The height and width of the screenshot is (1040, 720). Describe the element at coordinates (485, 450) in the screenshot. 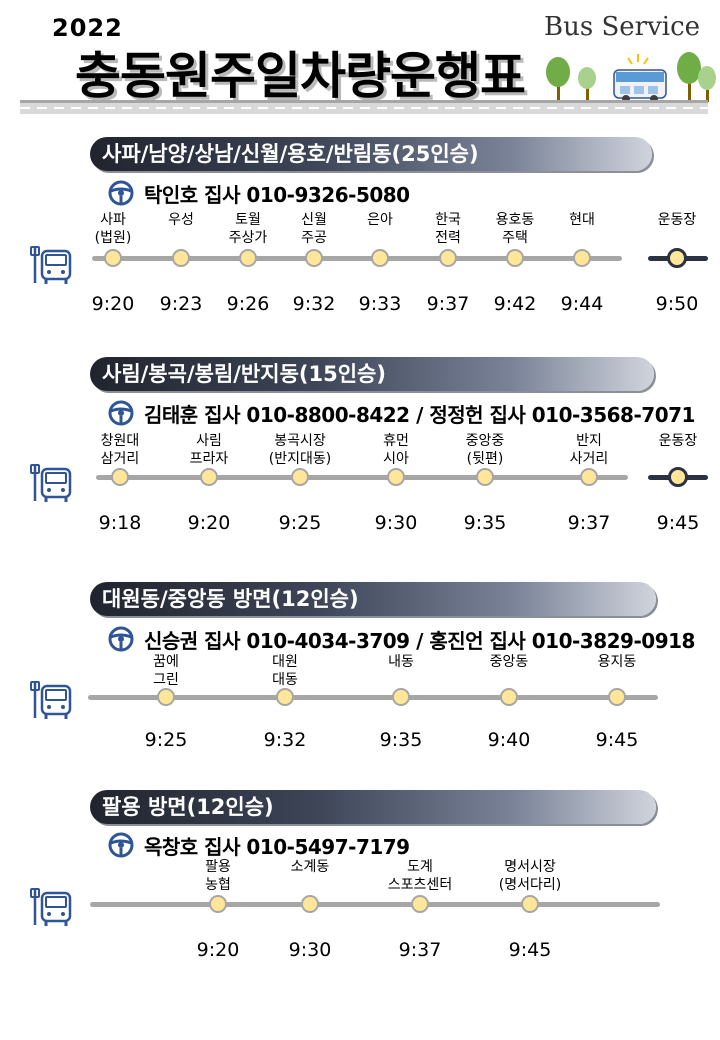

I see `stop-name: 중앙중 (뒷편)` at that location.